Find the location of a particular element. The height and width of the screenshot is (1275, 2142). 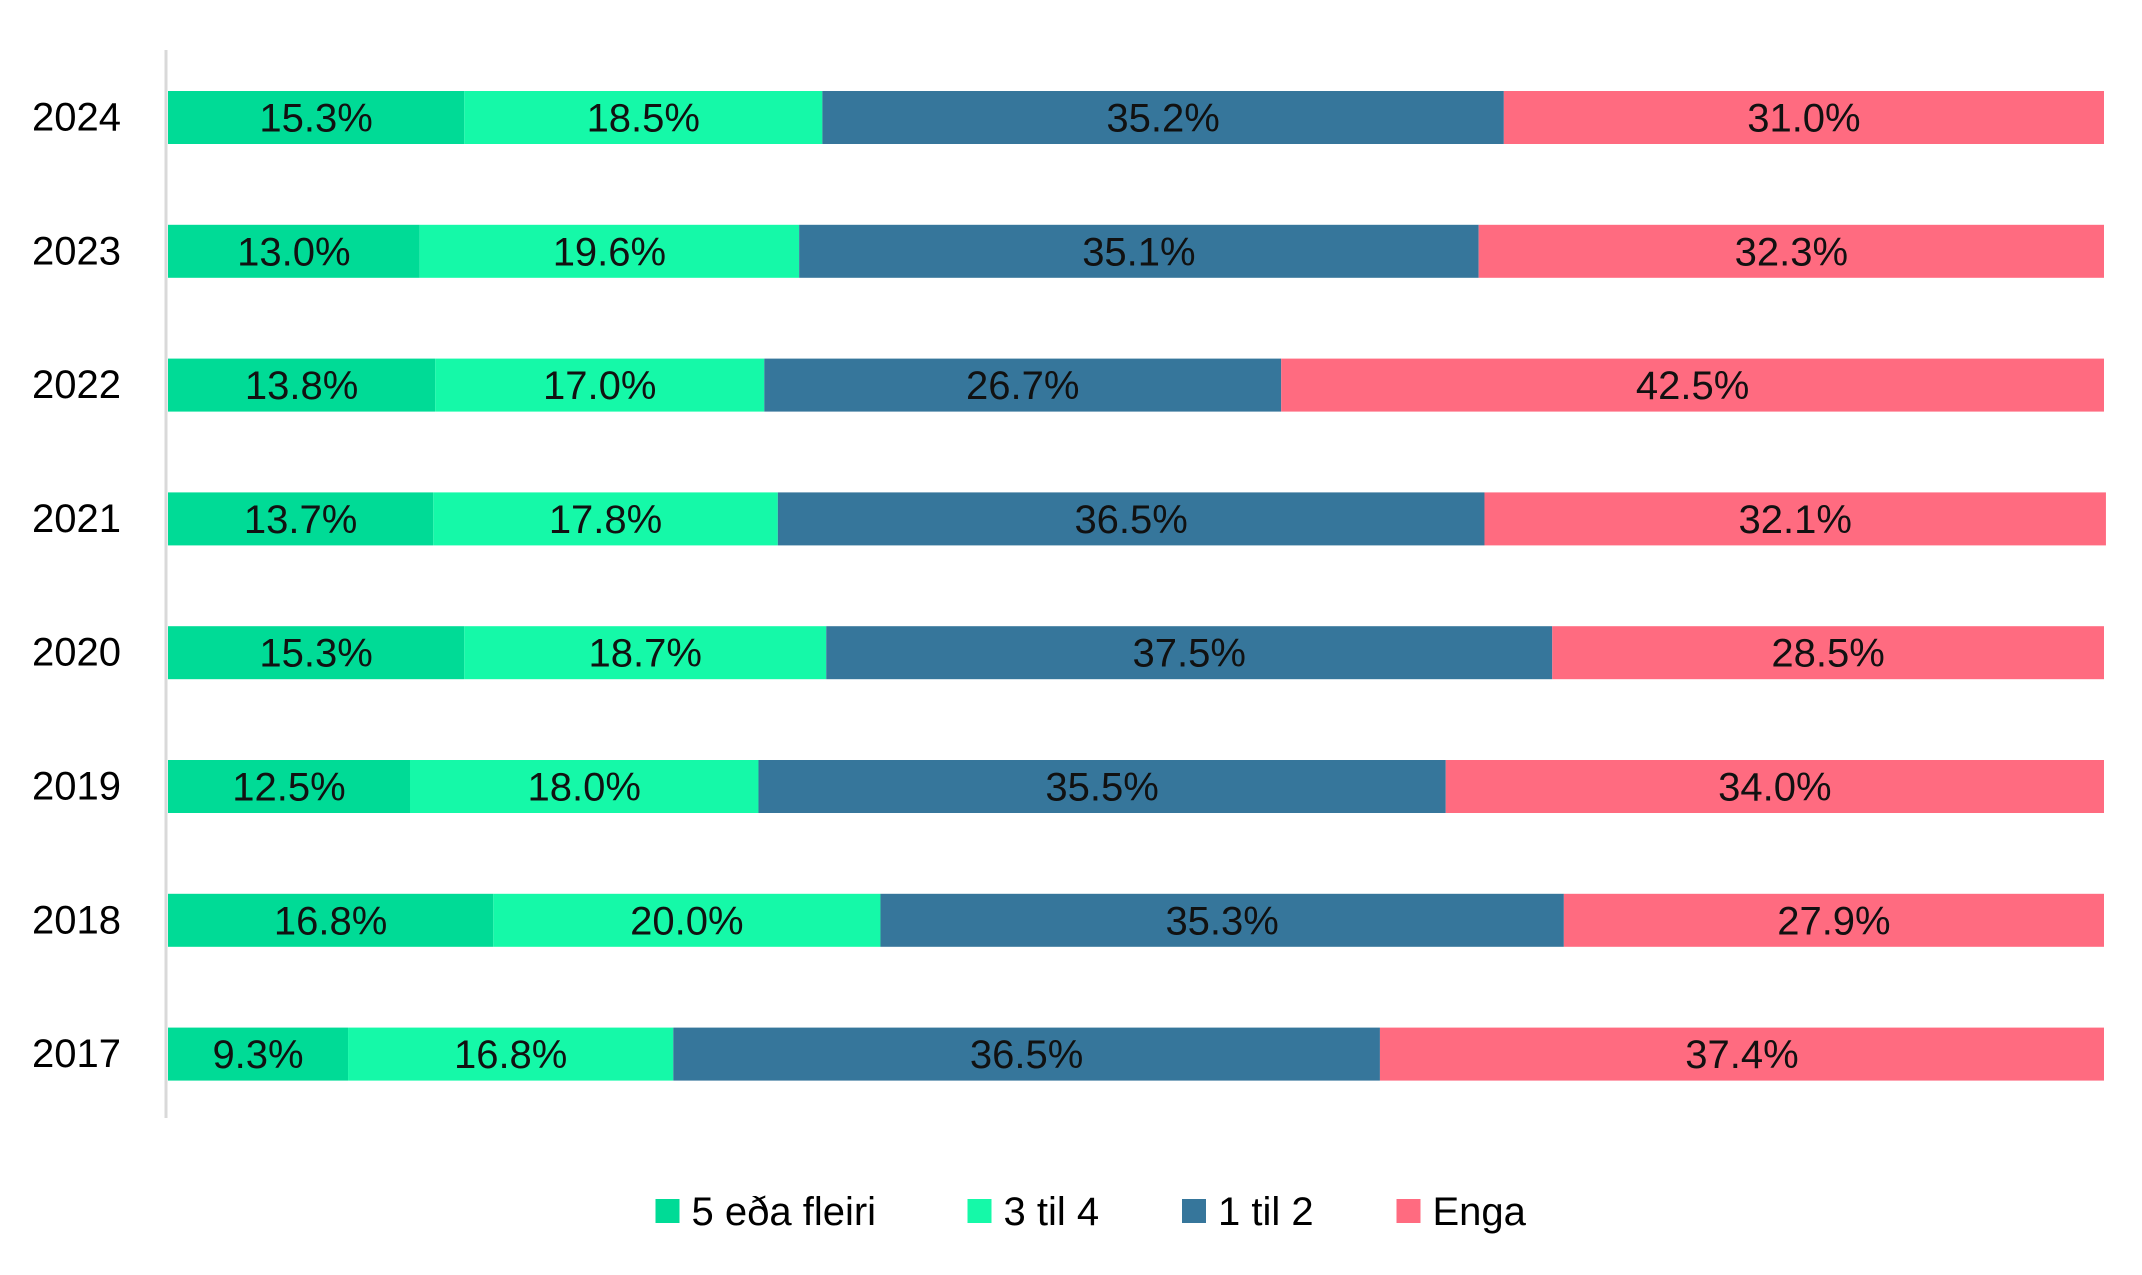

data-label-2019-series-0: 12.5% is located at coordinates (288, 788).